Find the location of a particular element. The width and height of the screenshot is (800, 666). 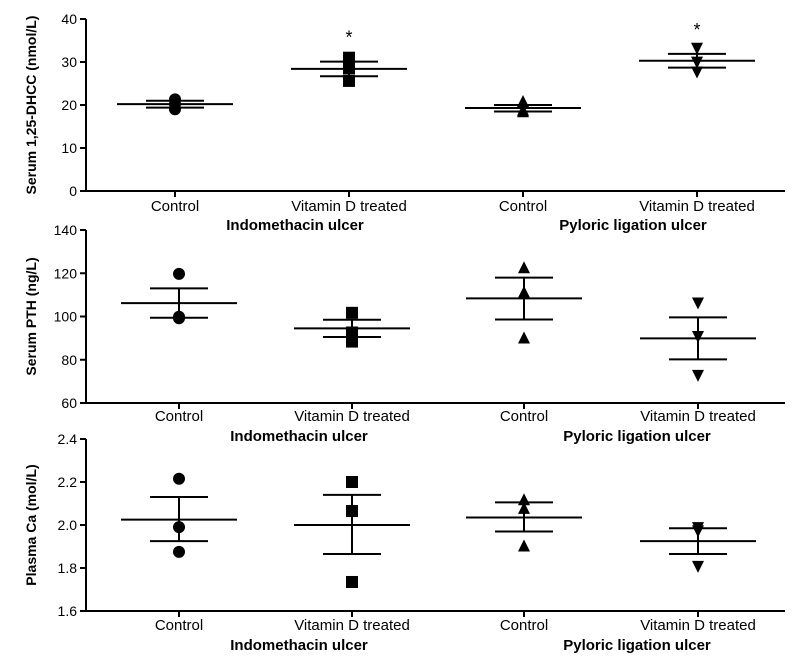

y-tick-label: 80 is located at coordinates (69, 360).